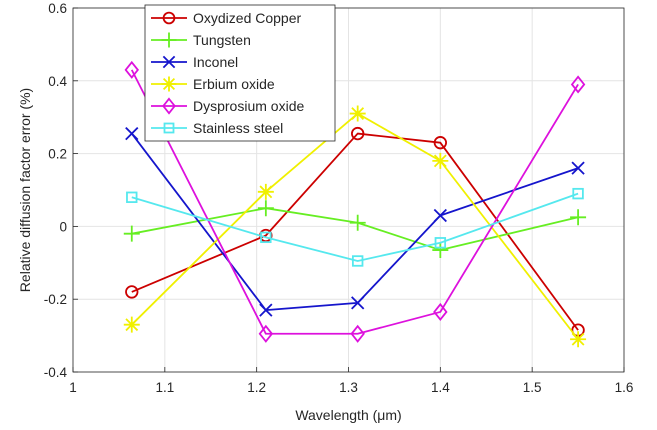 The width and height of the screenshot is (657, 430). Describe the element at coordinates (25, 190) in the screenshot. I see `y-axis-label: Relative diffusion factor error (%)` at that location.